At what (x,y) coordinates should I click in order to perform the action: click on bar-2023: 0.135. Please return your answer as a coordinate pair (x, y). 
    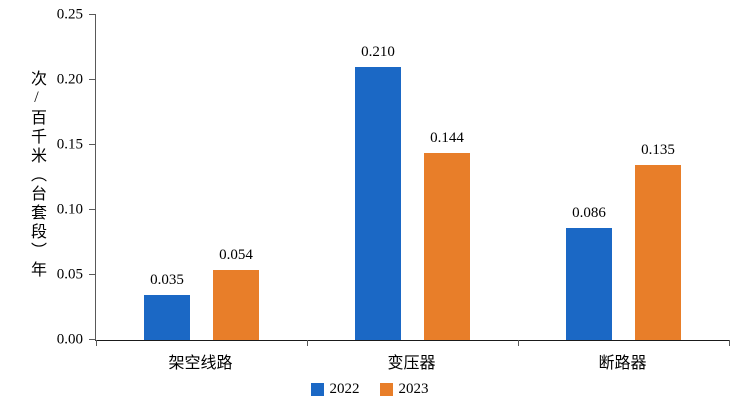
    Looking at the image, I should click on (658, 241).